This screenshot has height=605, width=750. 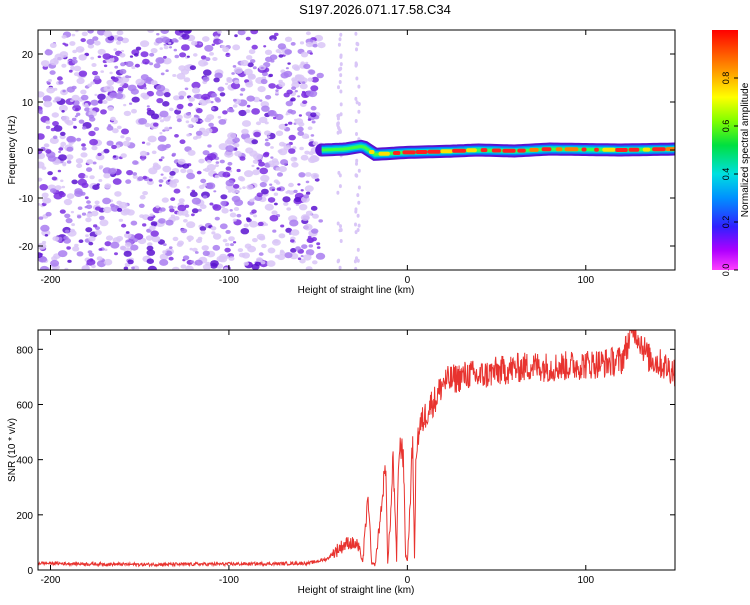 I want to click on colorbar-tick-label: 0.6, so click(x=726, y=126).